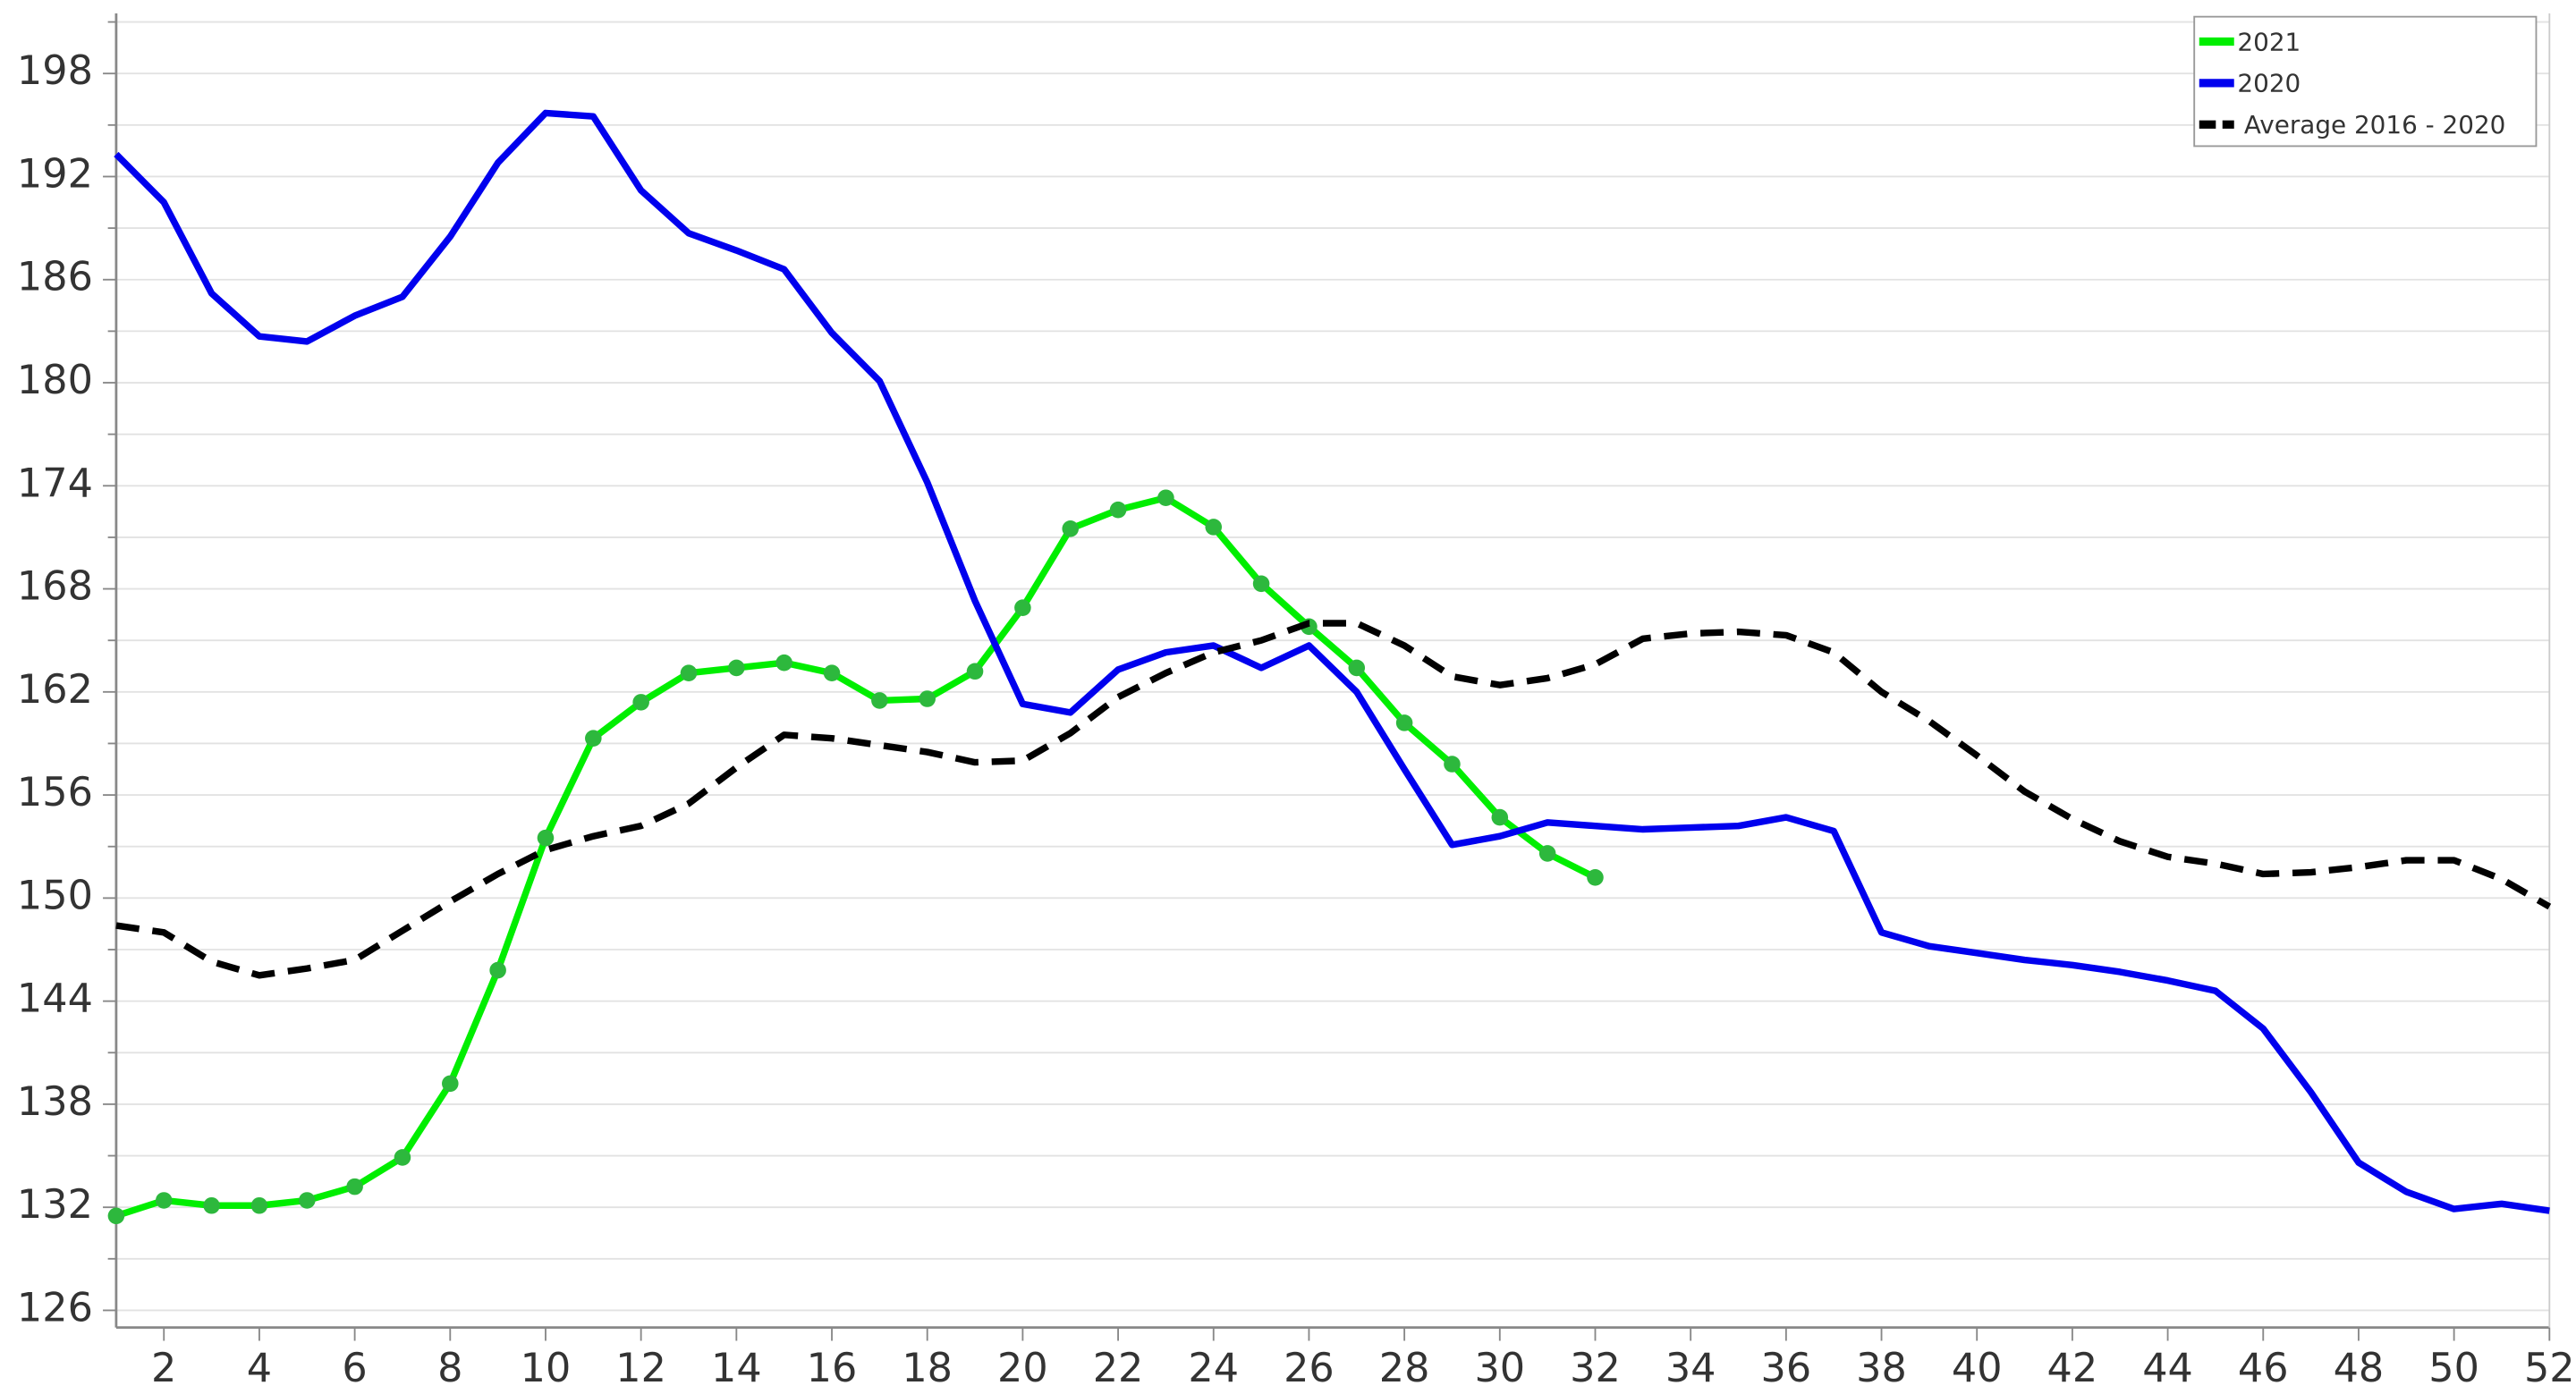  I want to click on x-tick-label: 44, so click(2167, 1368).